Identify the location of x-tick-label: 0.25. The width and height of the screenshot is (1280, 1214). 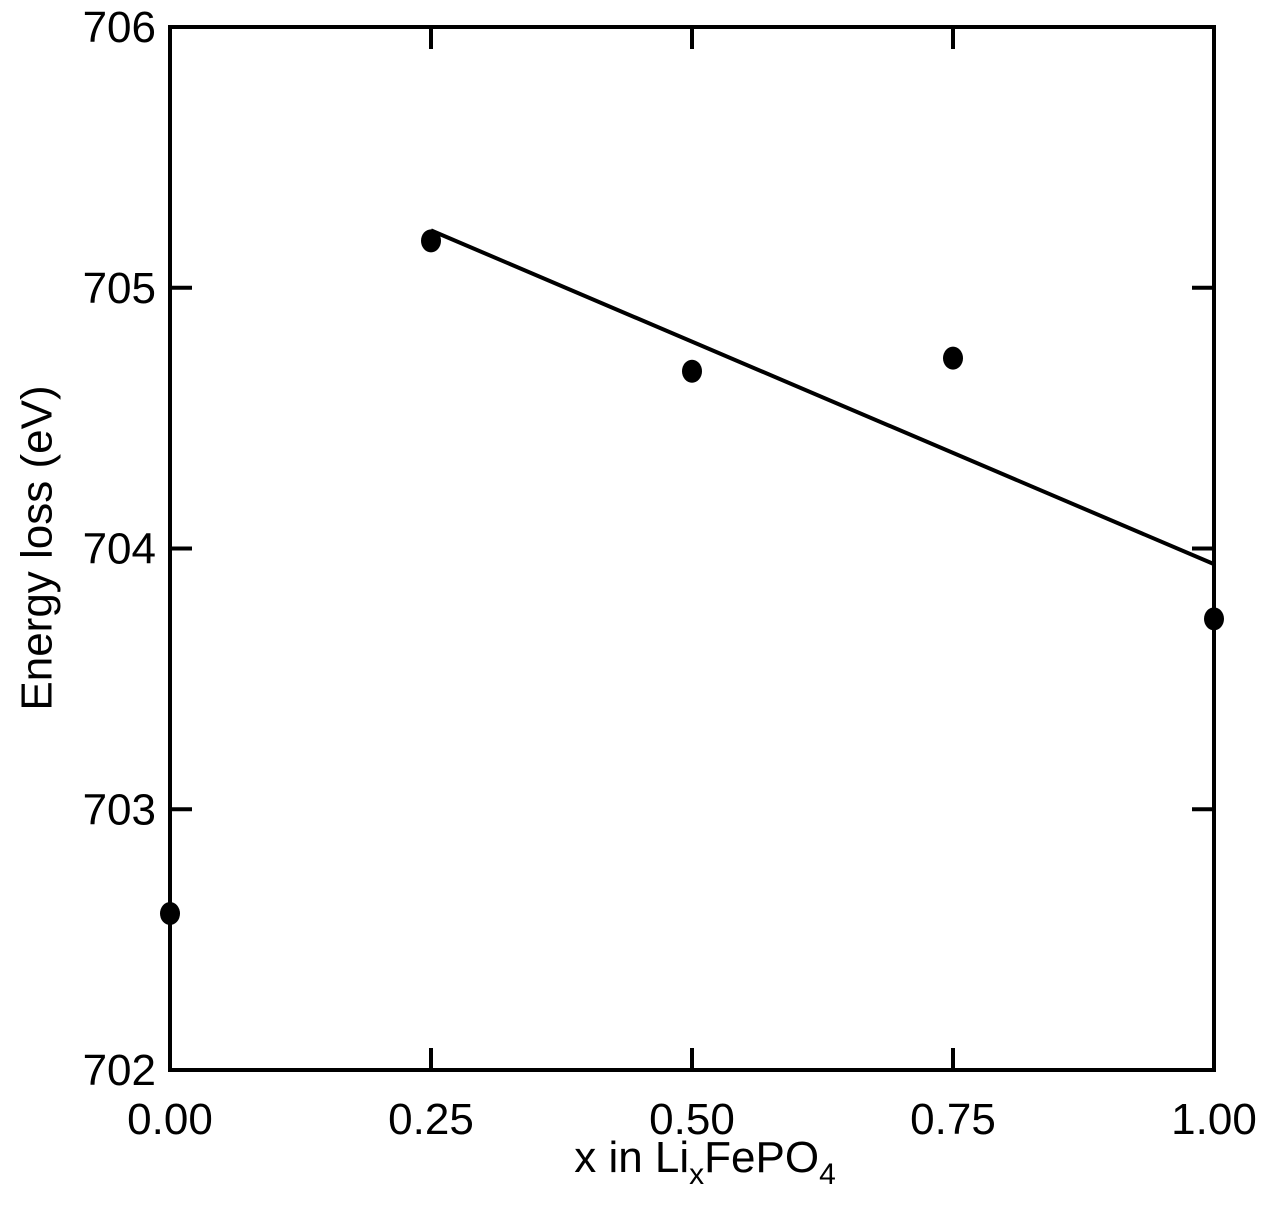
(431, 1119).